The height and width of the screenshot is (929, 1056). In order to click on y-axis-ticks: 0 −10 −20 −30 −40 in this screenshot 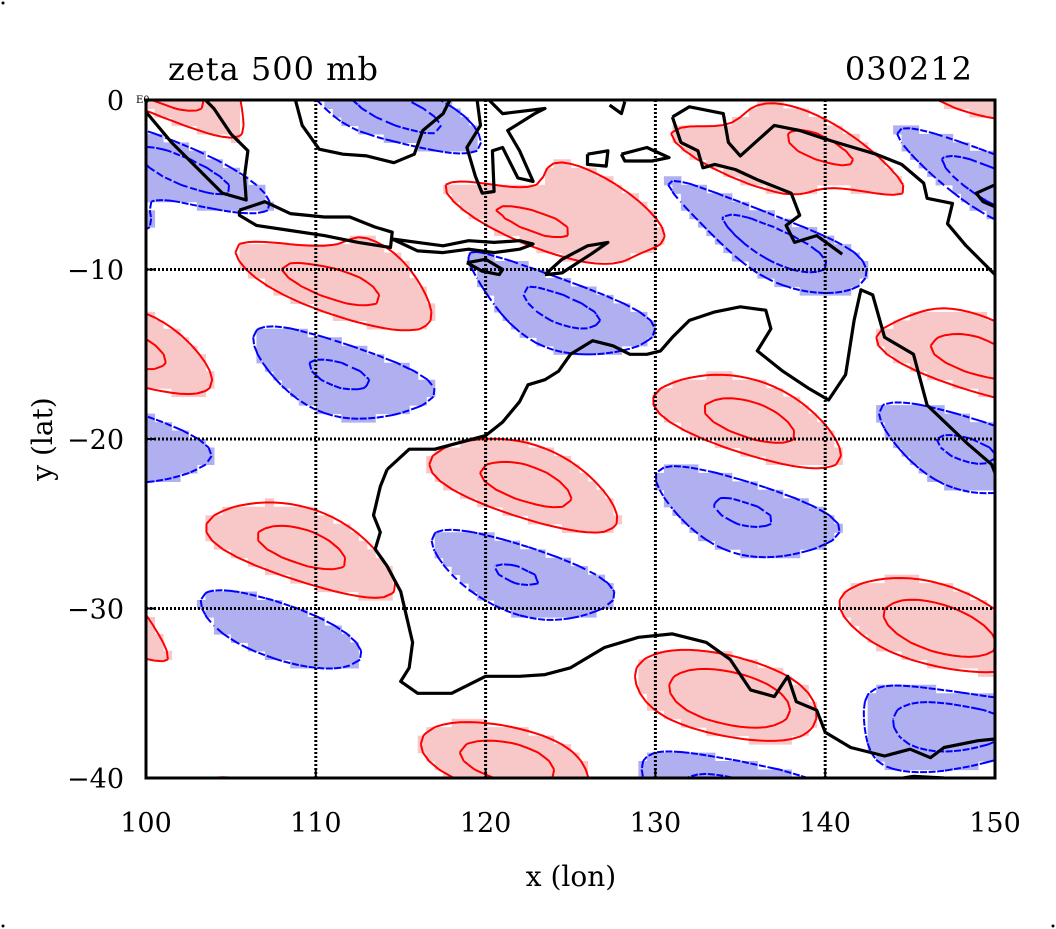, I will do `click(111, 440)`.